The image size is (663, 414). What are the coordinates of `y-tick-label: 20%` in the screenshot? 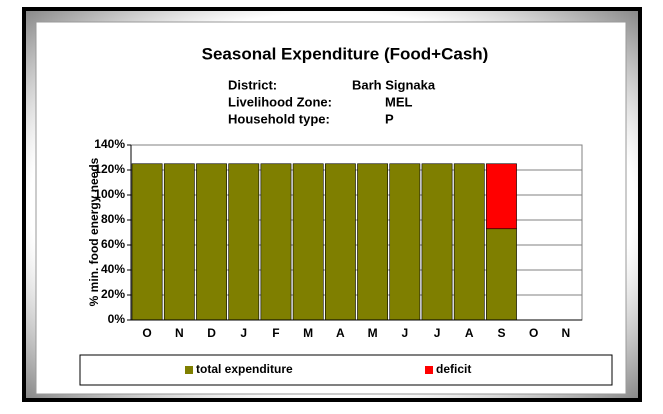 It's located at (113, 294).